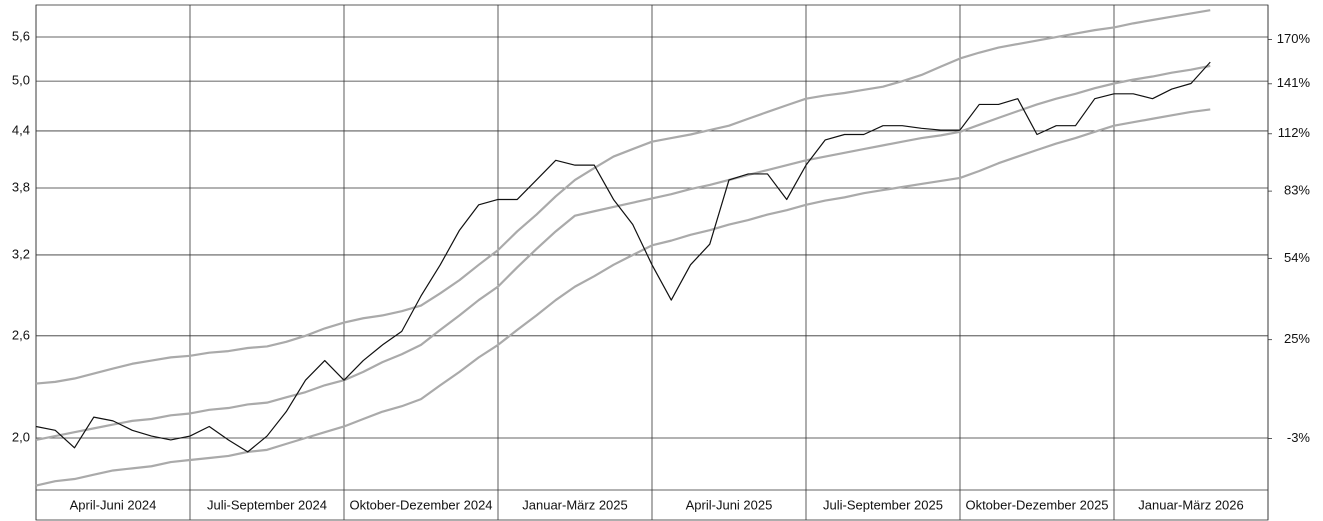  I want to click on y-tick-label: 3,2, so click(21, 253).